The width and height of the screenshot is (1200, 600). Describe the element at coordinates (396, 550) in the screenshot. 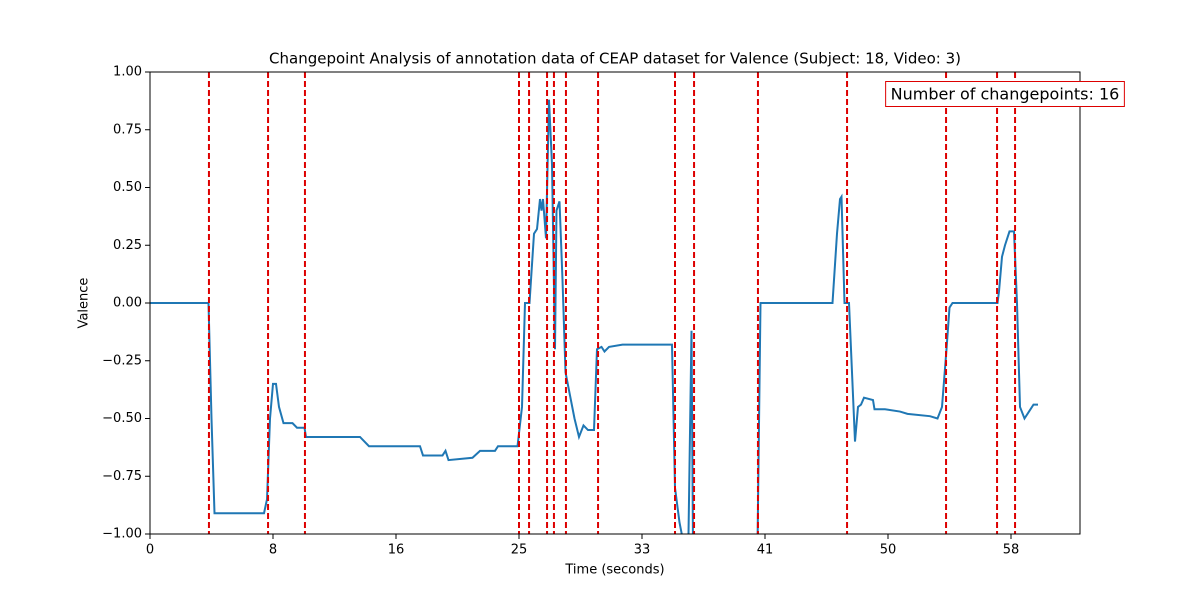

I see `x-tick-label: 16` at that location.